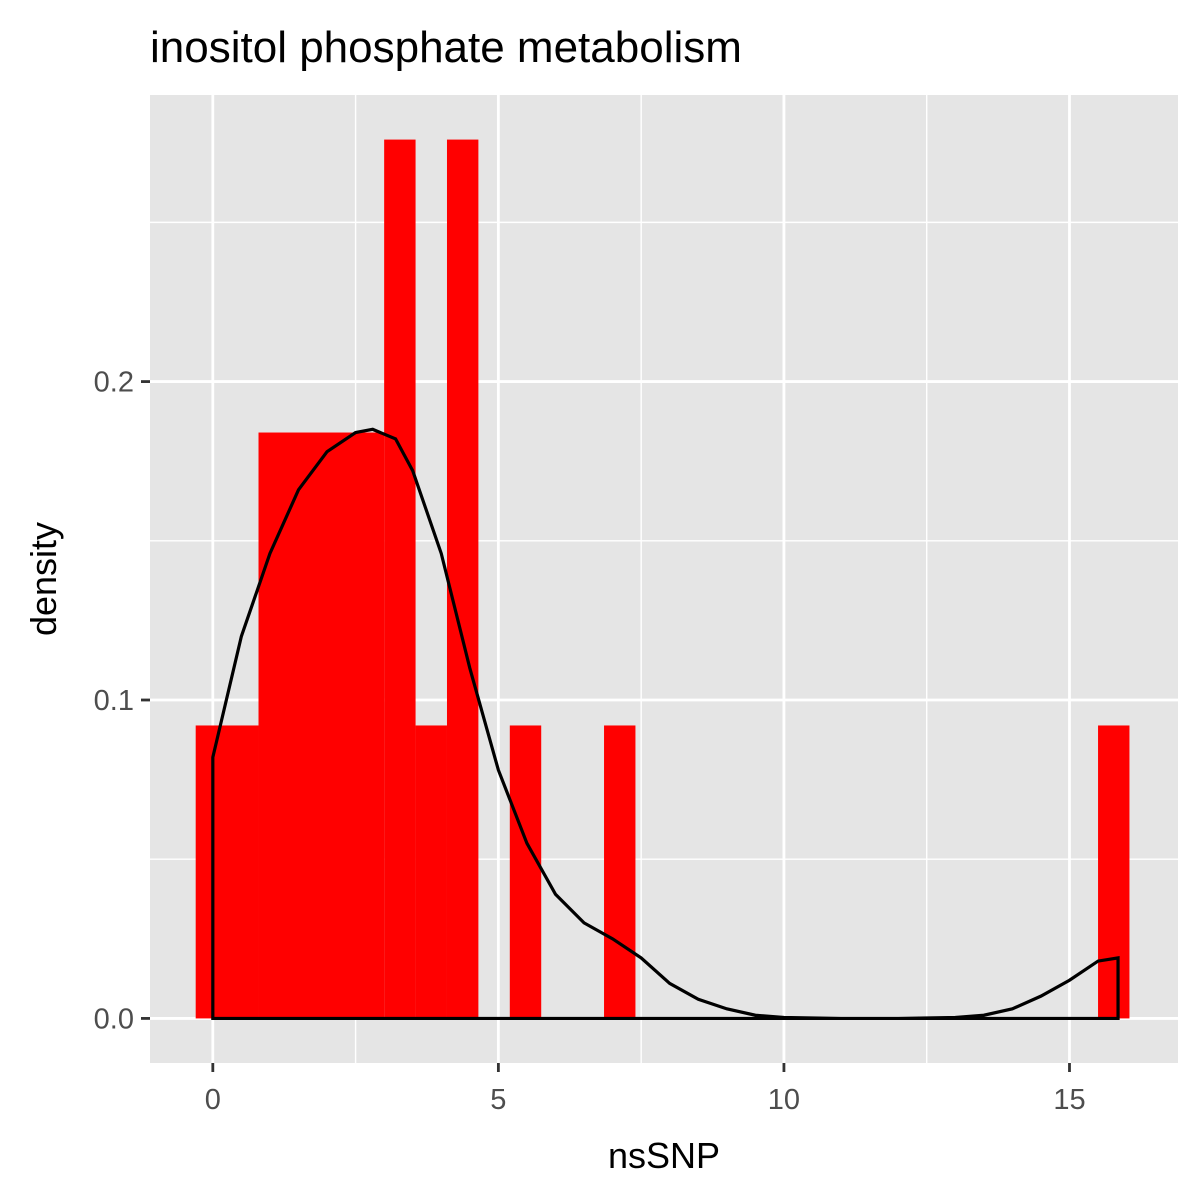 The image size is (1200, 1200). What do you see at coordinates (114, 701) in the screenshot?
I see `y-tick-label: 0.1` at bounding box center [114, 701].